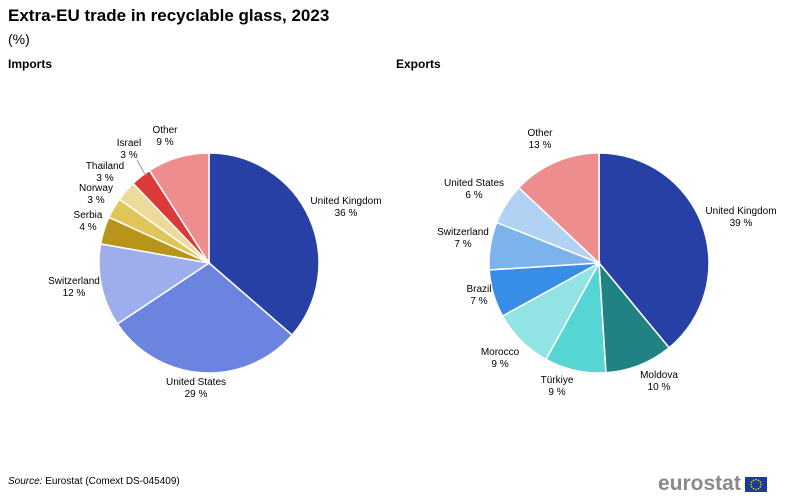 This screenshot has width=800, height=502. What do you see at coordinates (154, 284) in the screenshot?
I see `imports-slice-switzerland` at bounding box center [154, 284].